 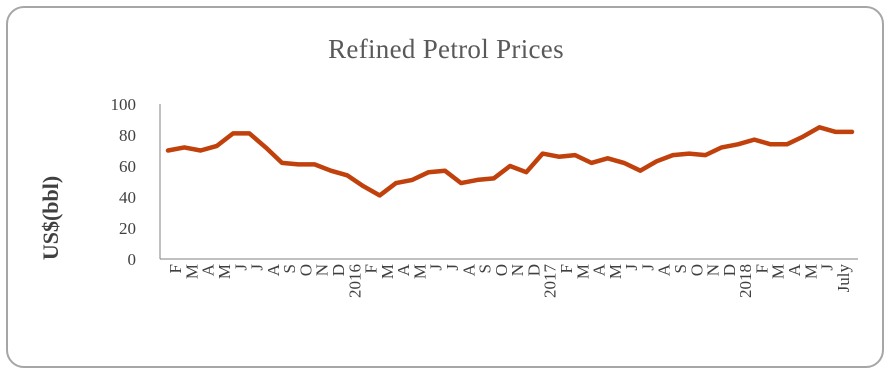 I want to click on y-tick-label: 100, so click(x=124, y=104).